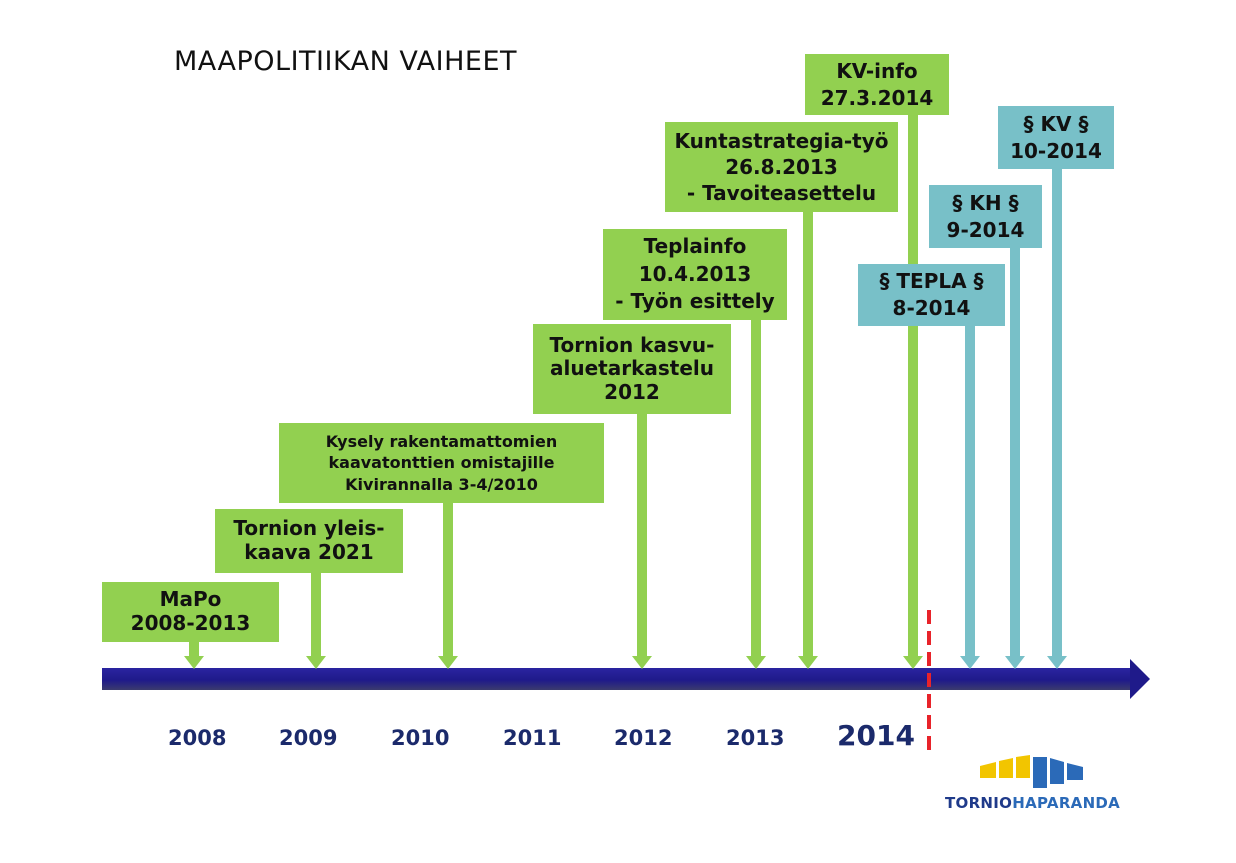  Describe the element at coordinates (532, 738) in the screenshot. I see `year-label-2011: 2011` at that location.